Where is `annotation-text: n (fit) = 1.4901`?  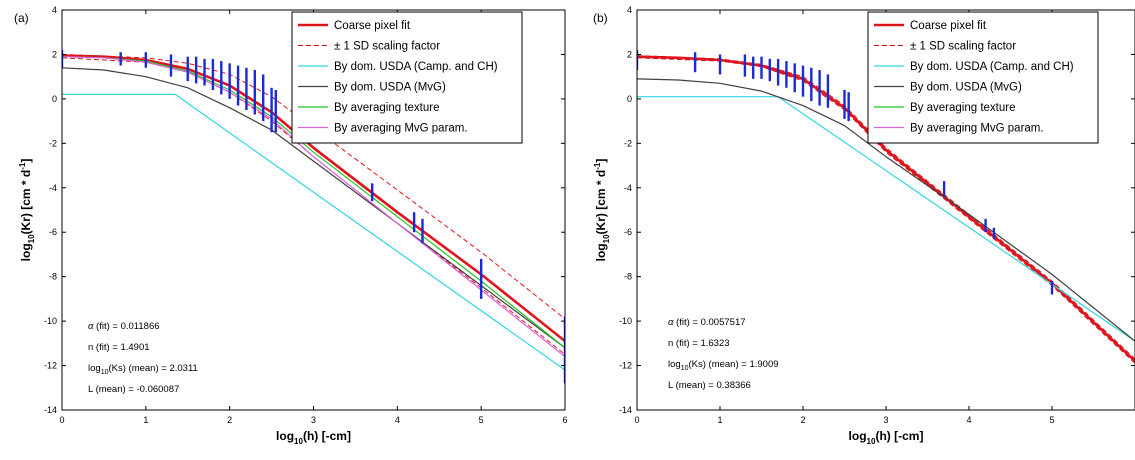
annotation-text: n (fit) = 1.4901 is located at coordinates (119, 347).